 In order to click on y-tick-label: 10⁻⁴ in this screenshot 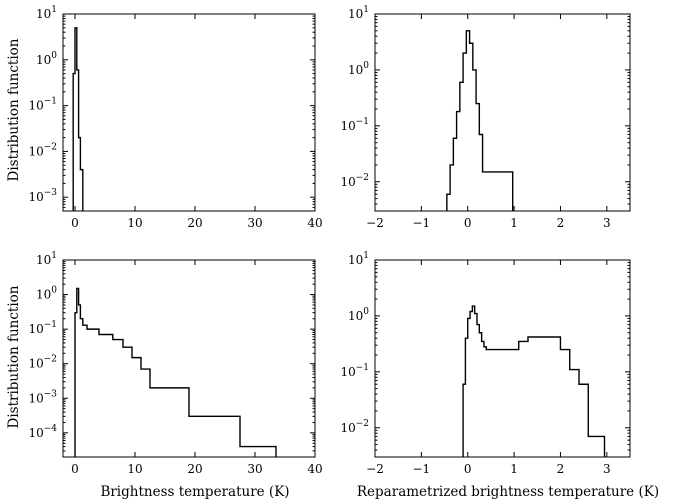, I will do `click(42, 432)`.